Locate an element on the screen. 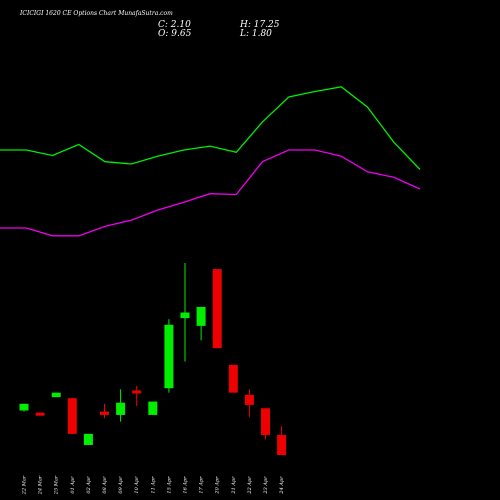 This screenshot has height=500, width=500. x-tick-label: 25 Mar is located at coordinates (57, 485).